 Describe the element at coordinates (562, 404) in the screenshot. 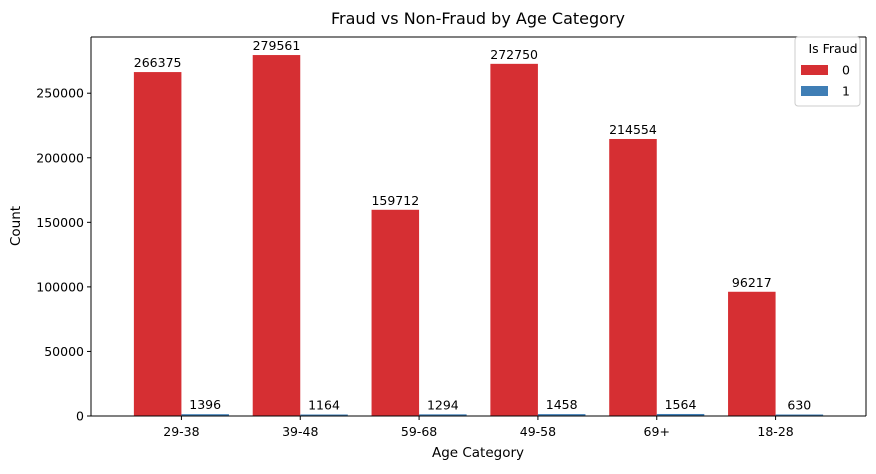

I see `data-label: 1458` at that location.